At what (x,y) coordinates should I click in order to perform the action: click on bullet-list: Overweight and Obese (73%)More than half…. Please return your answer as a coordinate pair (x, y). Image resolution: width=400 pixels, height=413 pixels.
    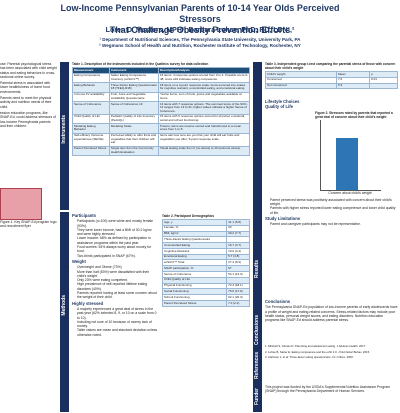
    Looking at the image, I should click on (115, 282).